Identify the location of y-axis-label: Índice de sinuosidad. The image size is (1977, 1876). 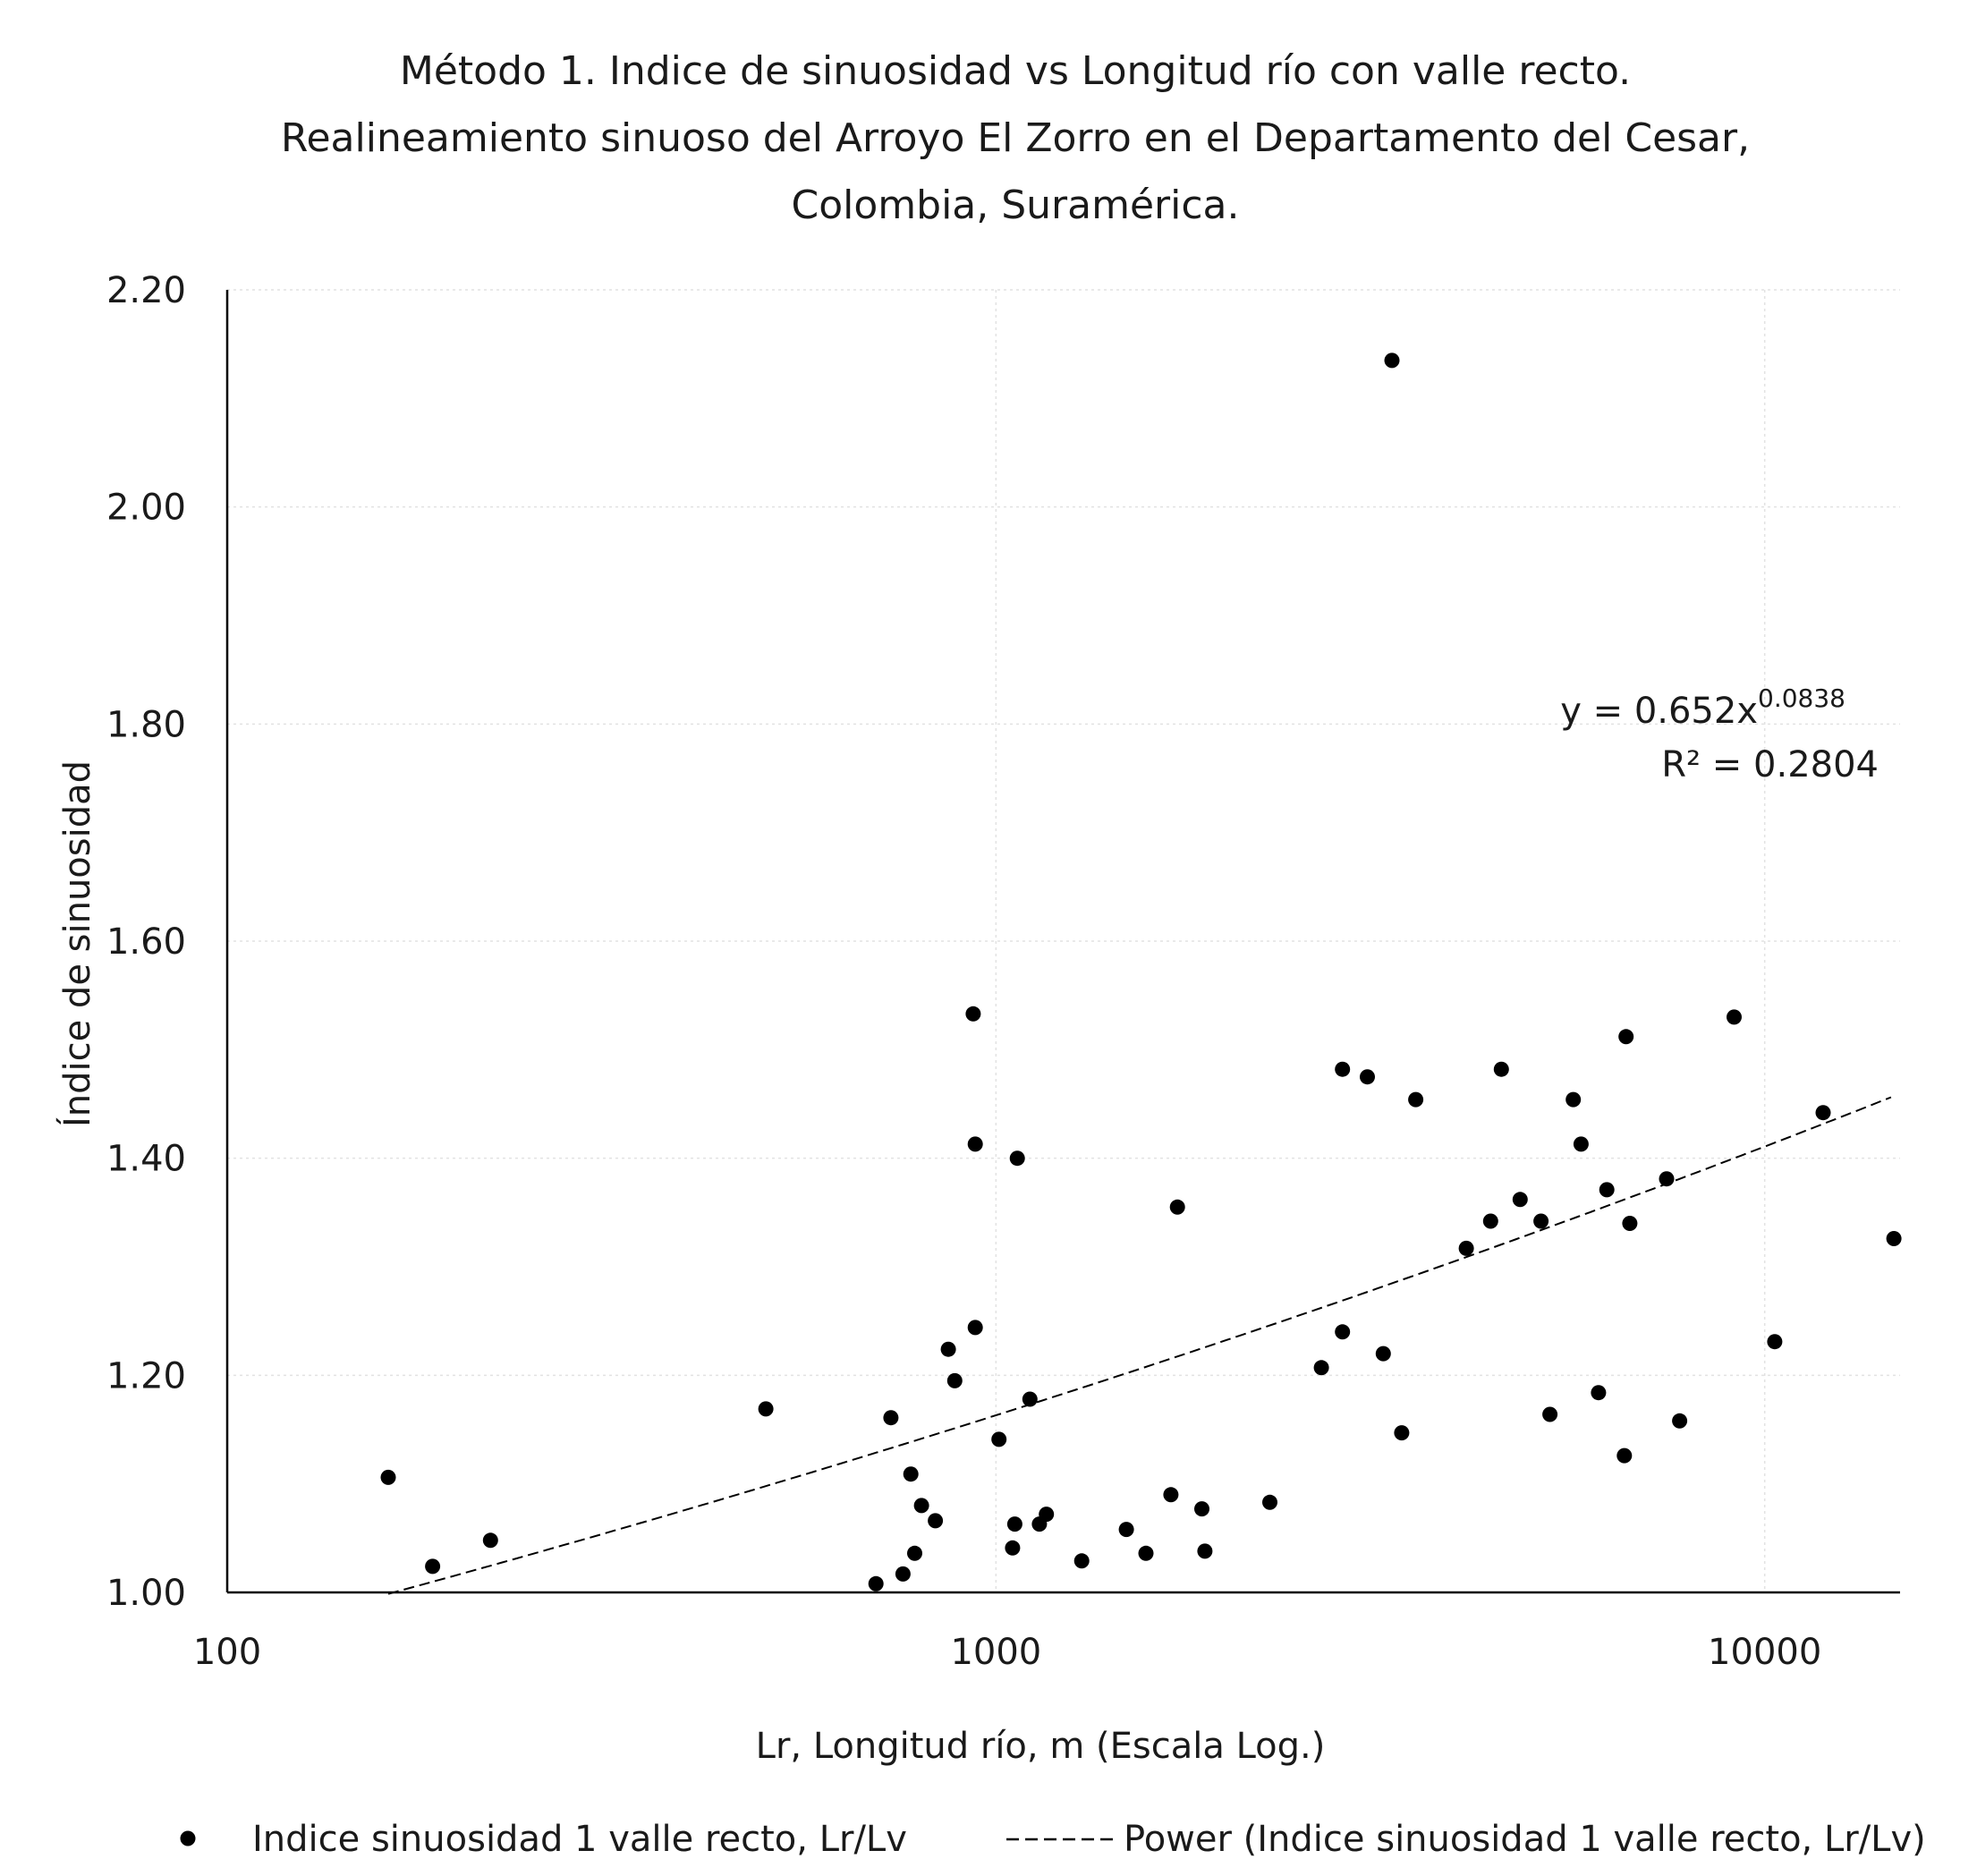
(76, 943).